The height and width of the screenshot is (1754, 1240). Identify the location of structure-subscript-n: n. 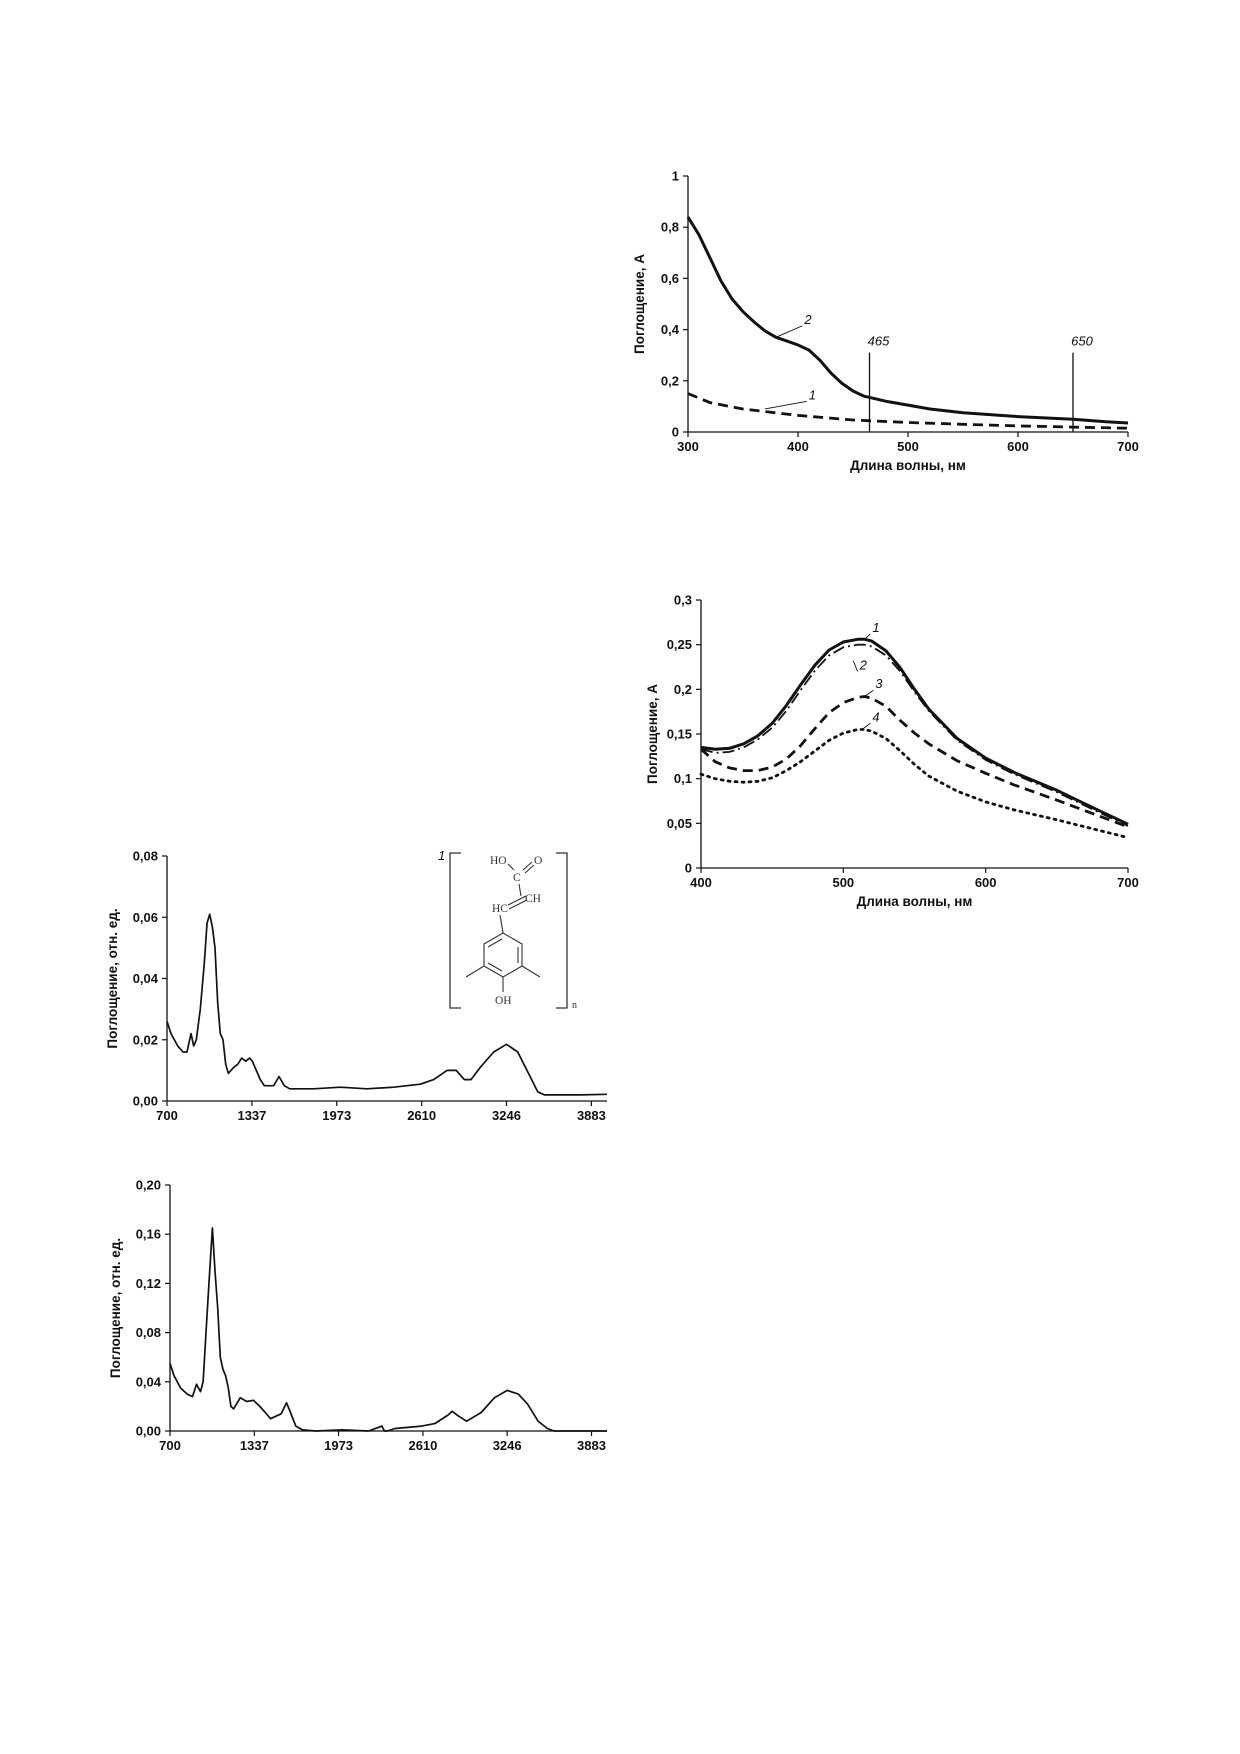
(574, 1005).